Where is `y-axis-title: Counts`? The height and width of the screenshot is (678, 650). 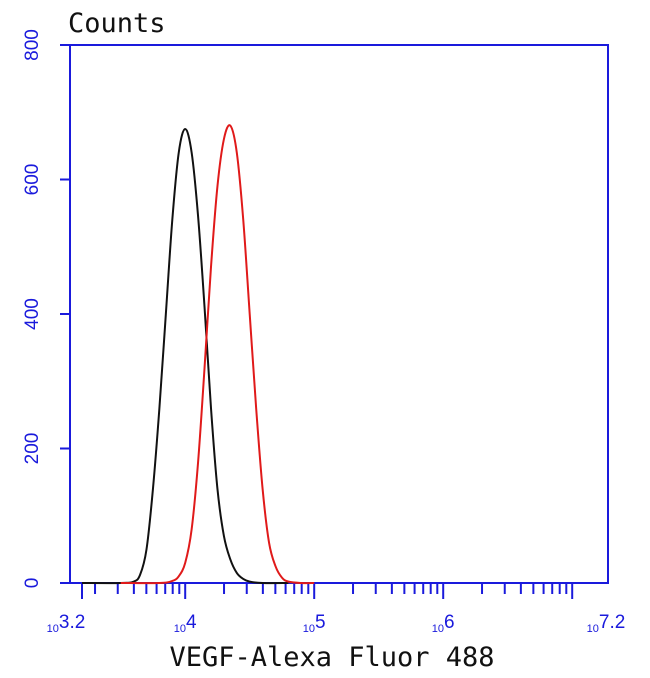 y-axis-title: Counts is located at coordinates (117, 23).